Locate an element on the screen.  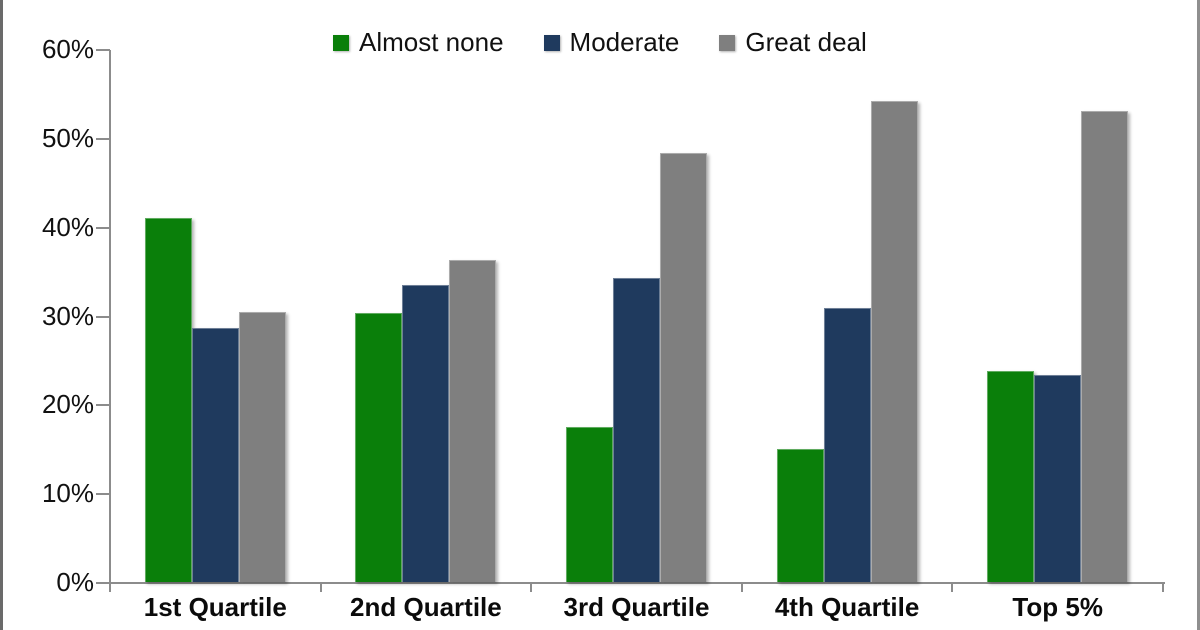
legend-item-great-deal: Great deal is located at coordinates (793, 42).